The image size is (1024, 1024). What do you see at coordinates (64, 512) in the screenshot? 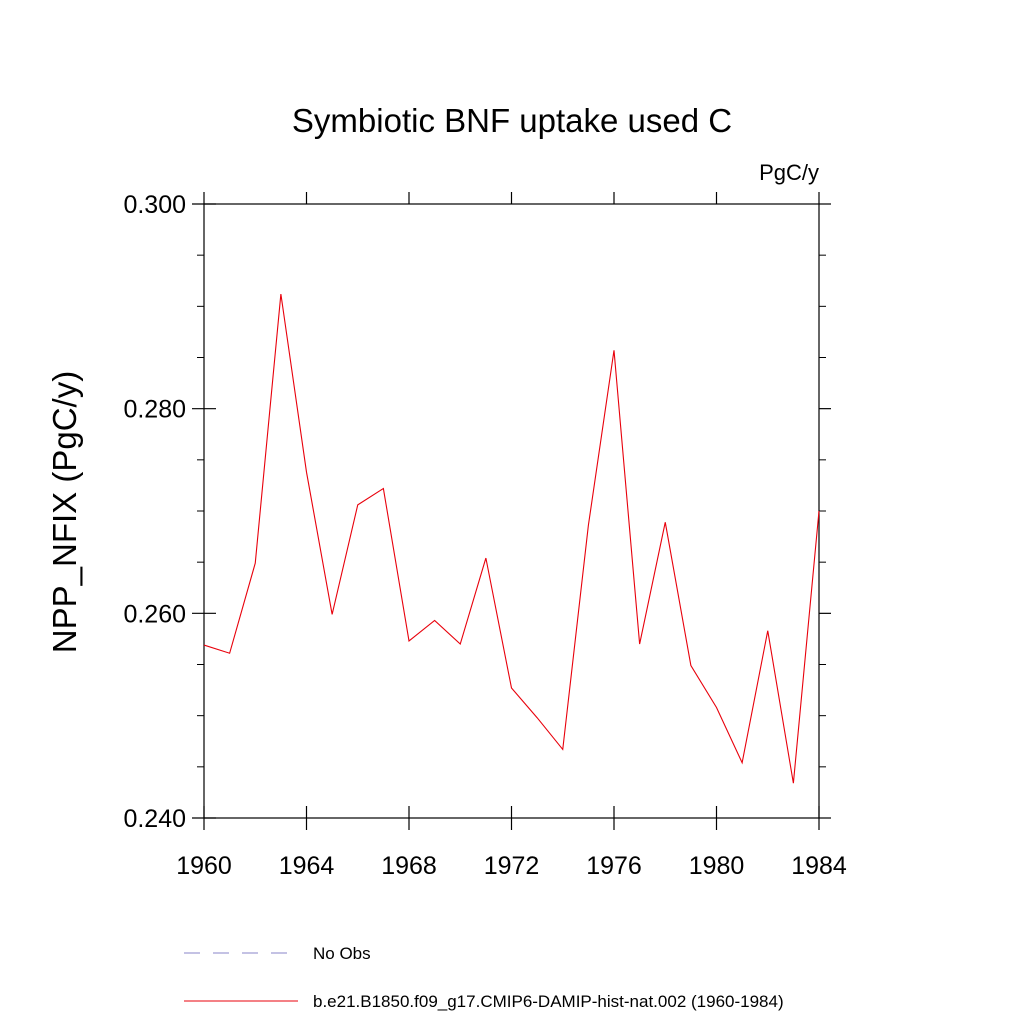
I see `y-axis-label: NPP_NFIX (PgC/y)` at bounding box center [64, 512].